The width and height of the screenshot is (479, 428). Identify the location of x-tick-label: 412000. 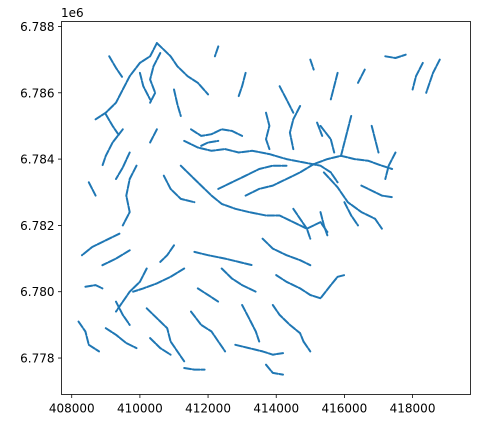
(208, 409).